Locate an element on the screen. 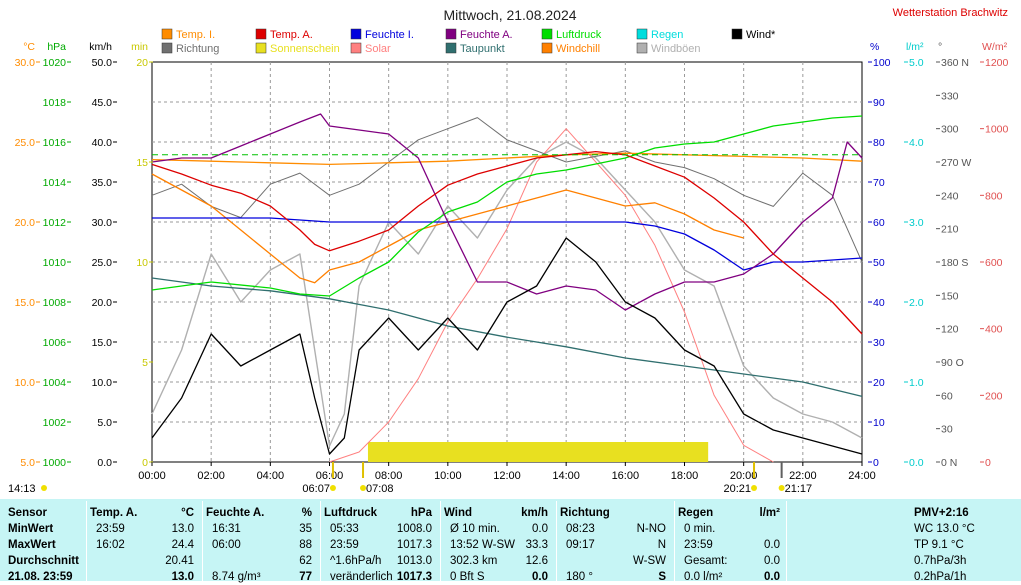 This screenshot has width=1021, height=585. stats-cell-label: 13:52 W-SW is located at coordinates (482, 545).